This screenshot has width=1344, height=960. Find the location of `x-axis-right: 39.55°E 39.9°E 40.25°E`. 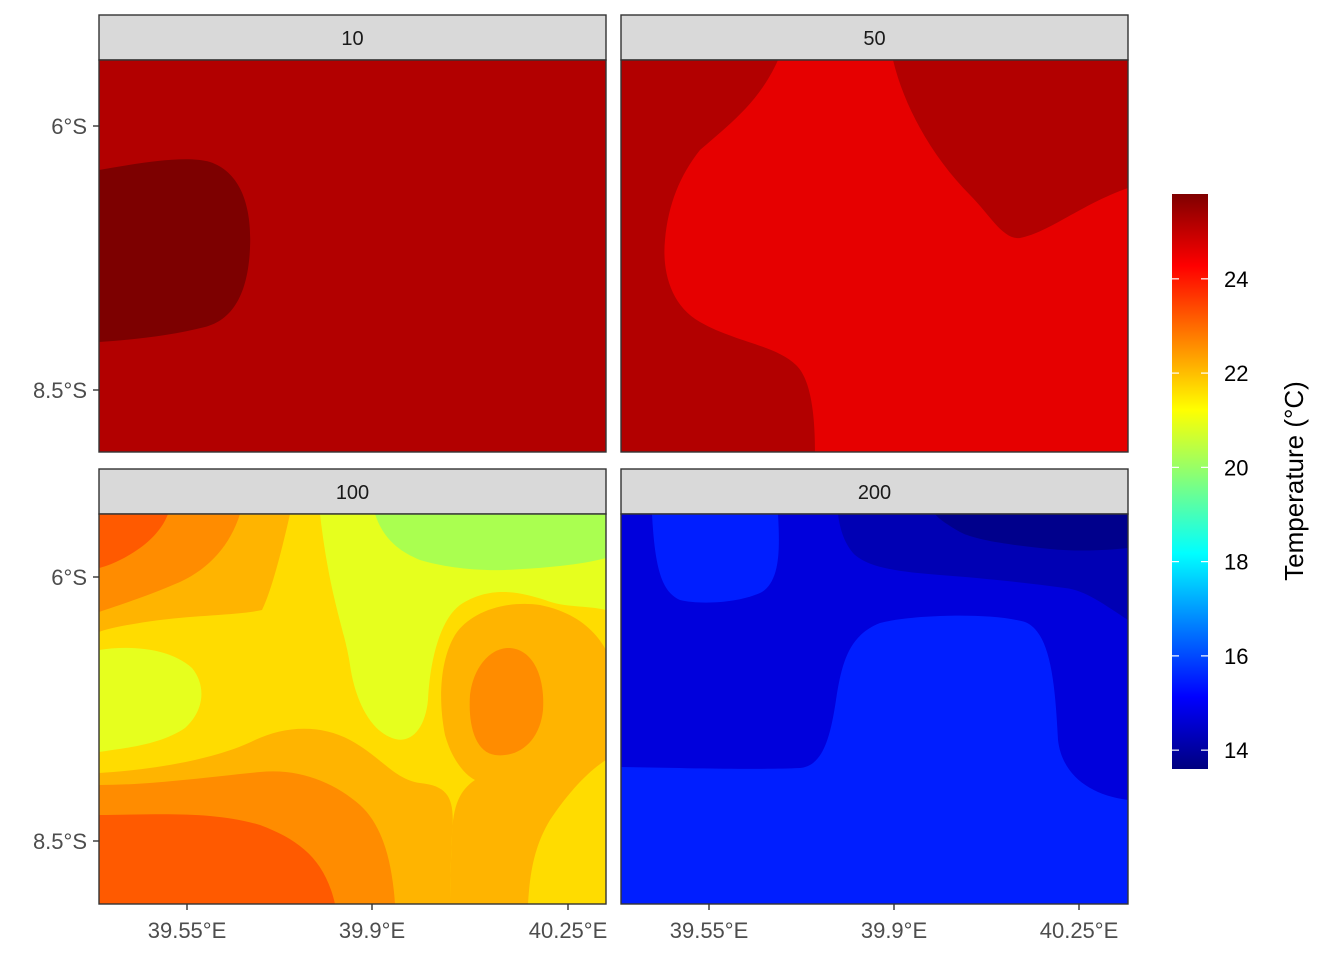

x-axis-right: 39.55°E 39.9°E 40.25°E is located at coordinates (894, 923).